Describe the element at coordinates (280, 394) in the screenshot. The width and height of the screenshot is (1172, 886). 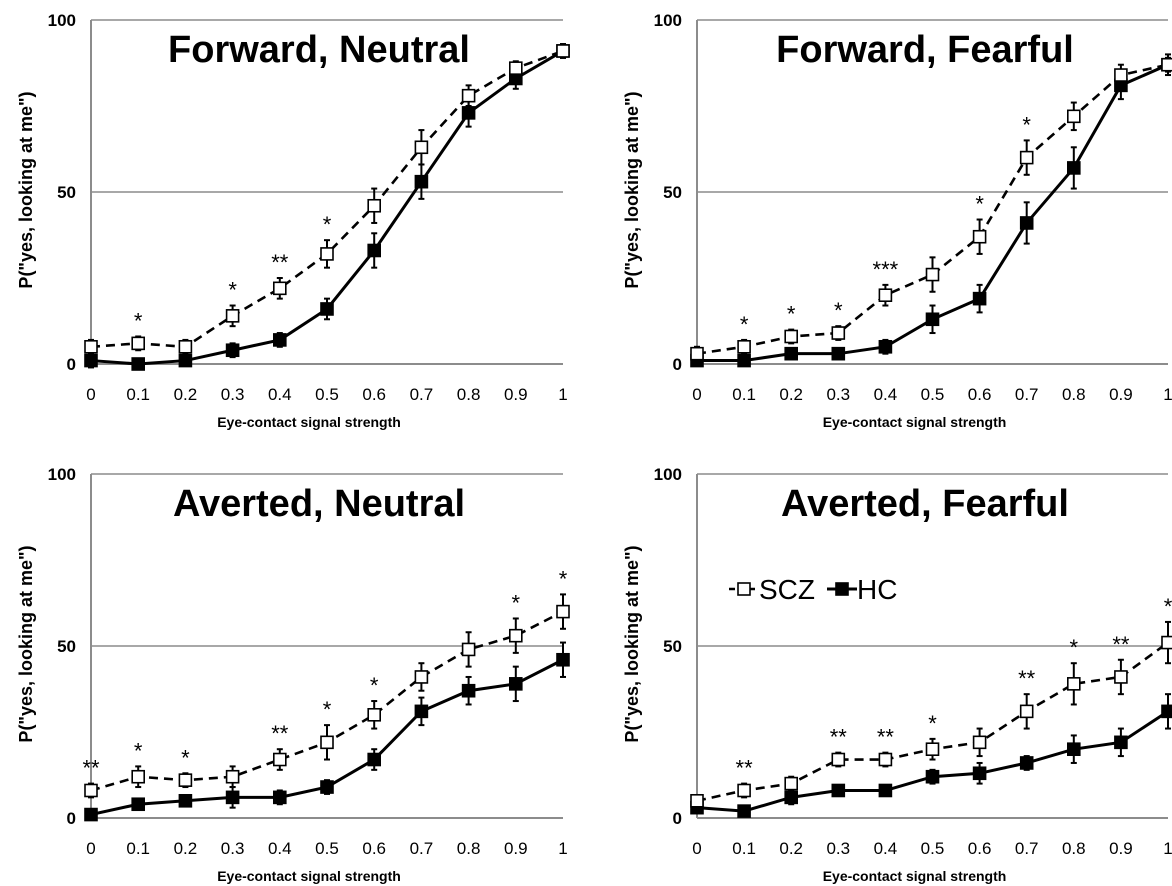
I see `x-tick-label: 0.4` at that location.